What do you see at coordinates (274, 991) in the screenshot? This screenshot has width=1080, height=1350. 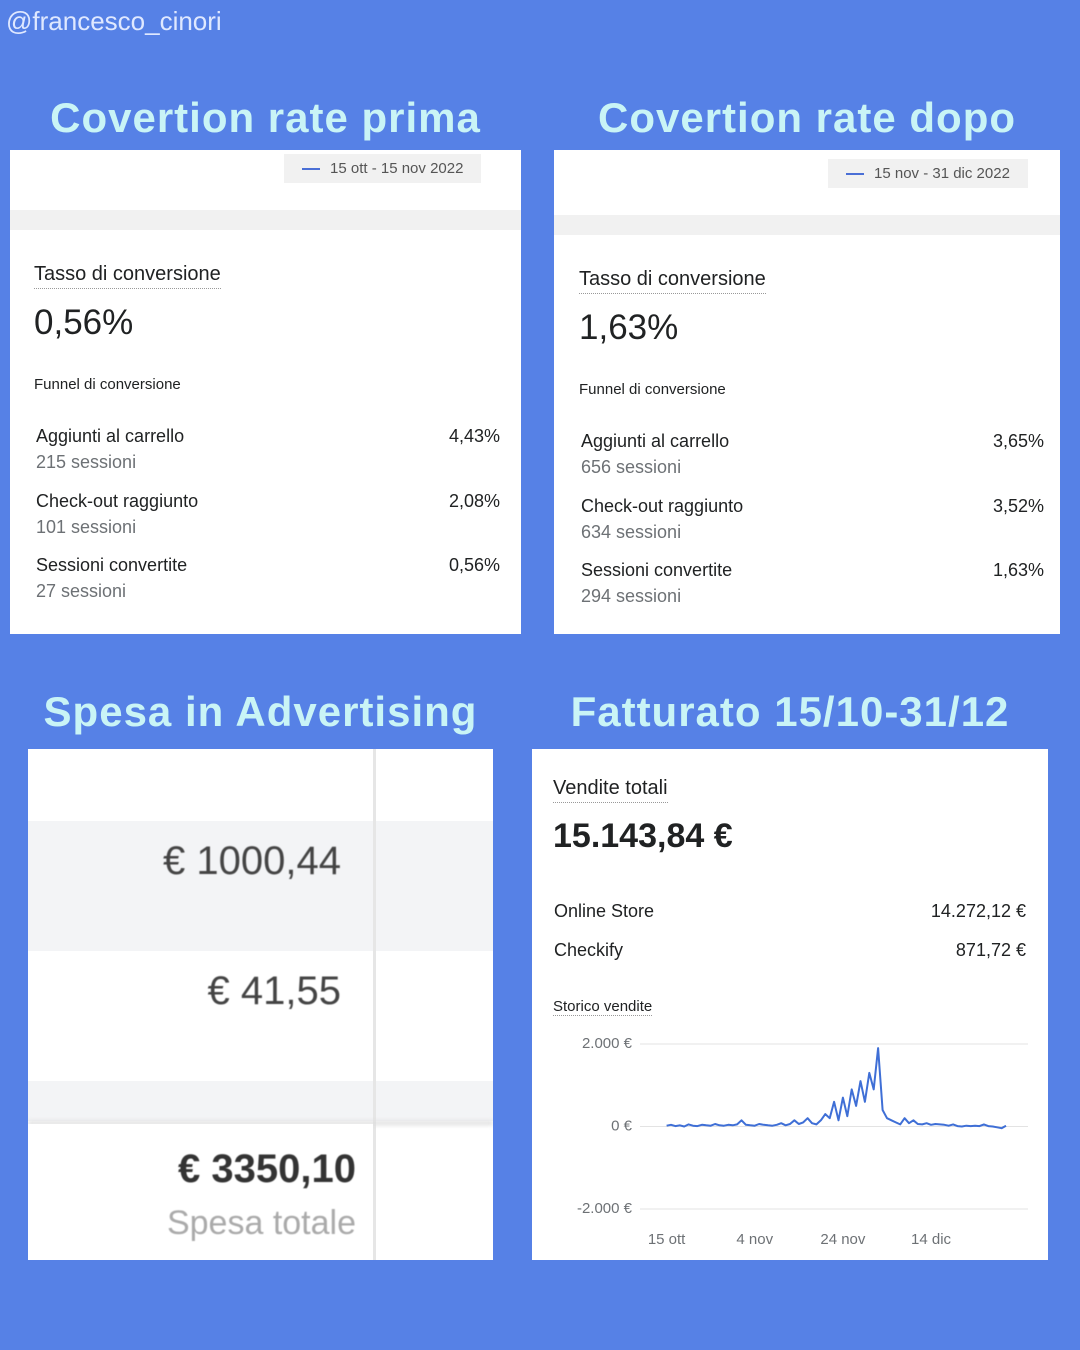 I see `ad-spend: € 41,55` at bounding box center [274, 991].